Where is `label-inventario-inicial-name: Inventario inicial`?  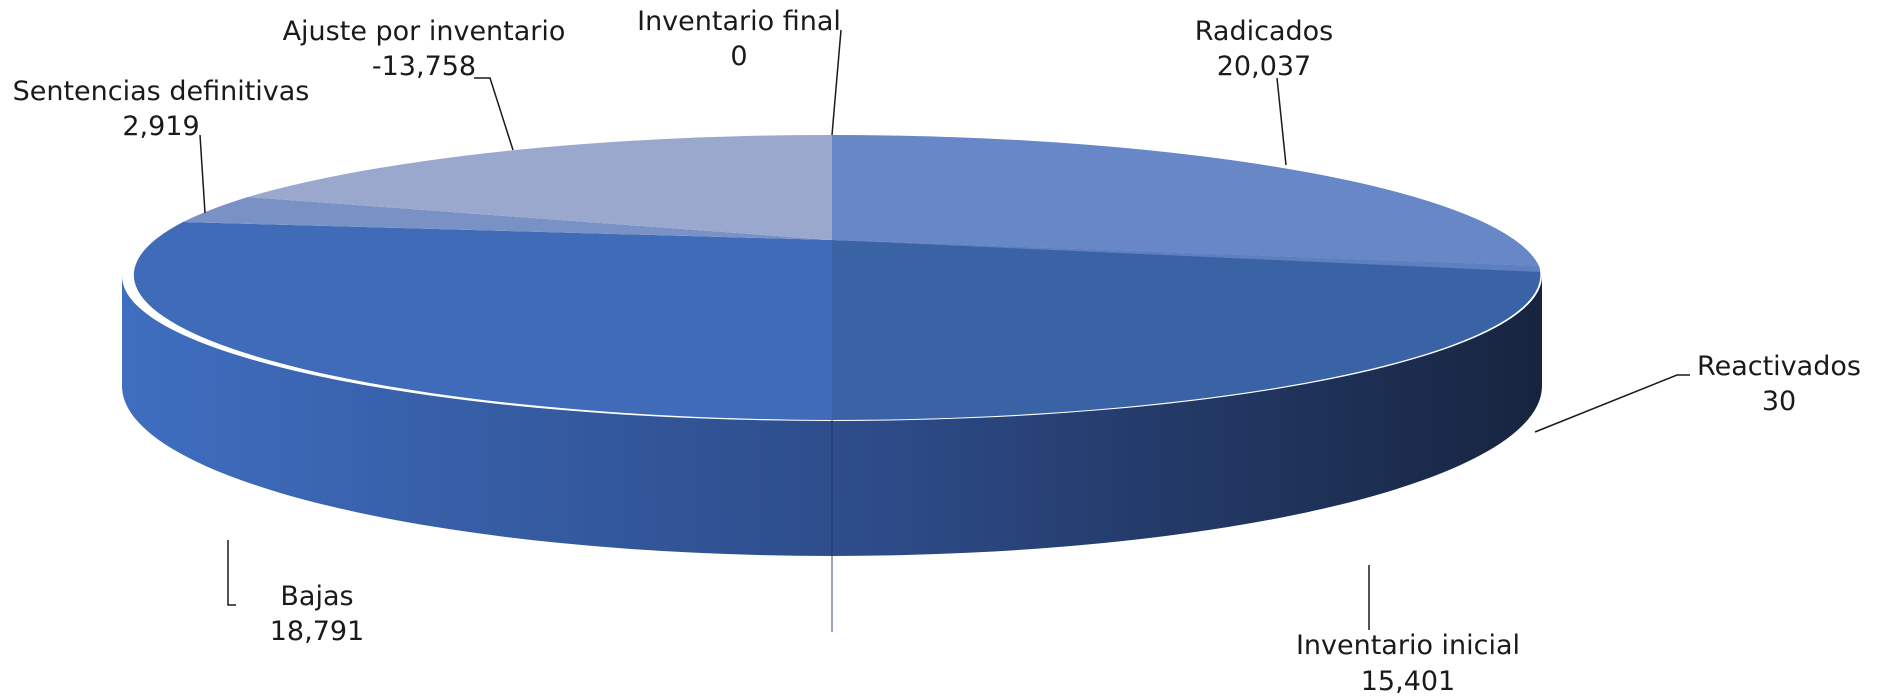
label-inventario-inicial-name: Inventario inicial is located at coordinates (1408, 645).